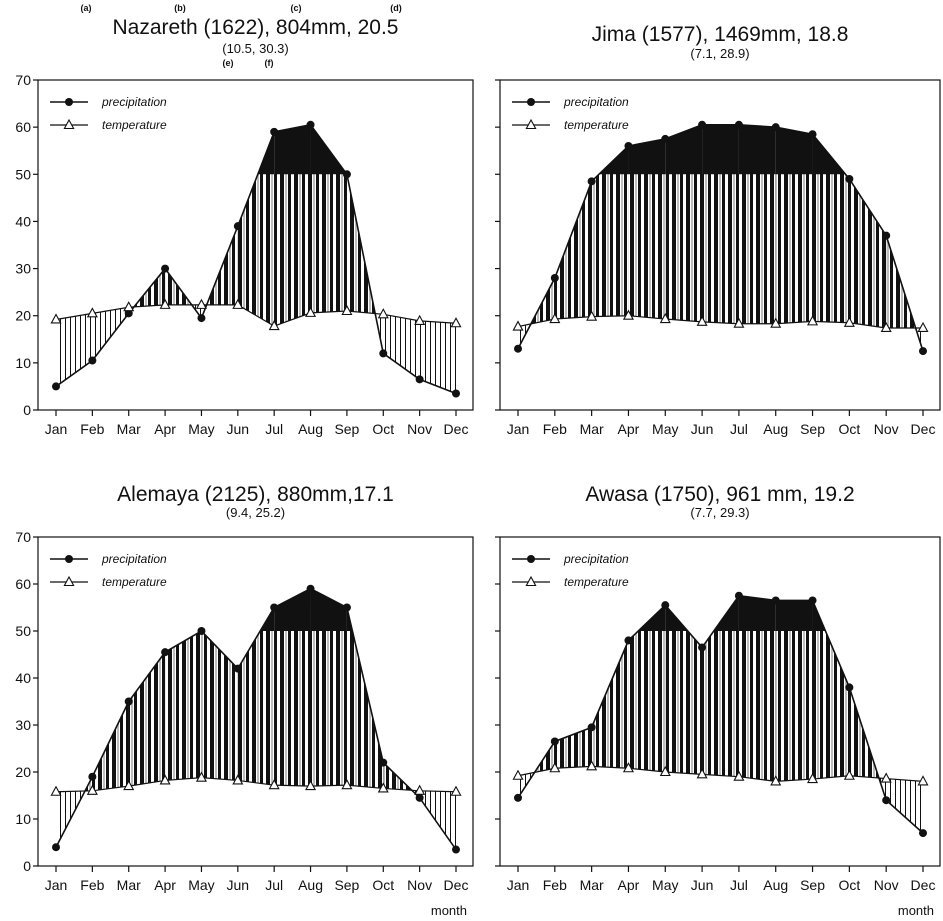 This screenshot has height=921, width=943. I want to click on x-tick-label: Aug, so click(775, 429).